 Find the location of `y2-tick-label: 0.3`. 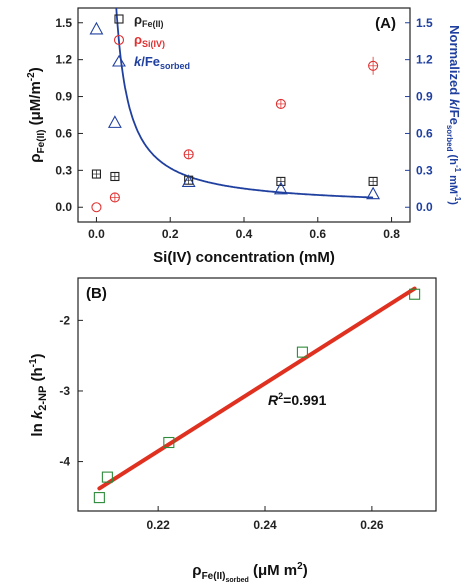

y2-tick-label: 0.3 is located at coordinates (424, 170).